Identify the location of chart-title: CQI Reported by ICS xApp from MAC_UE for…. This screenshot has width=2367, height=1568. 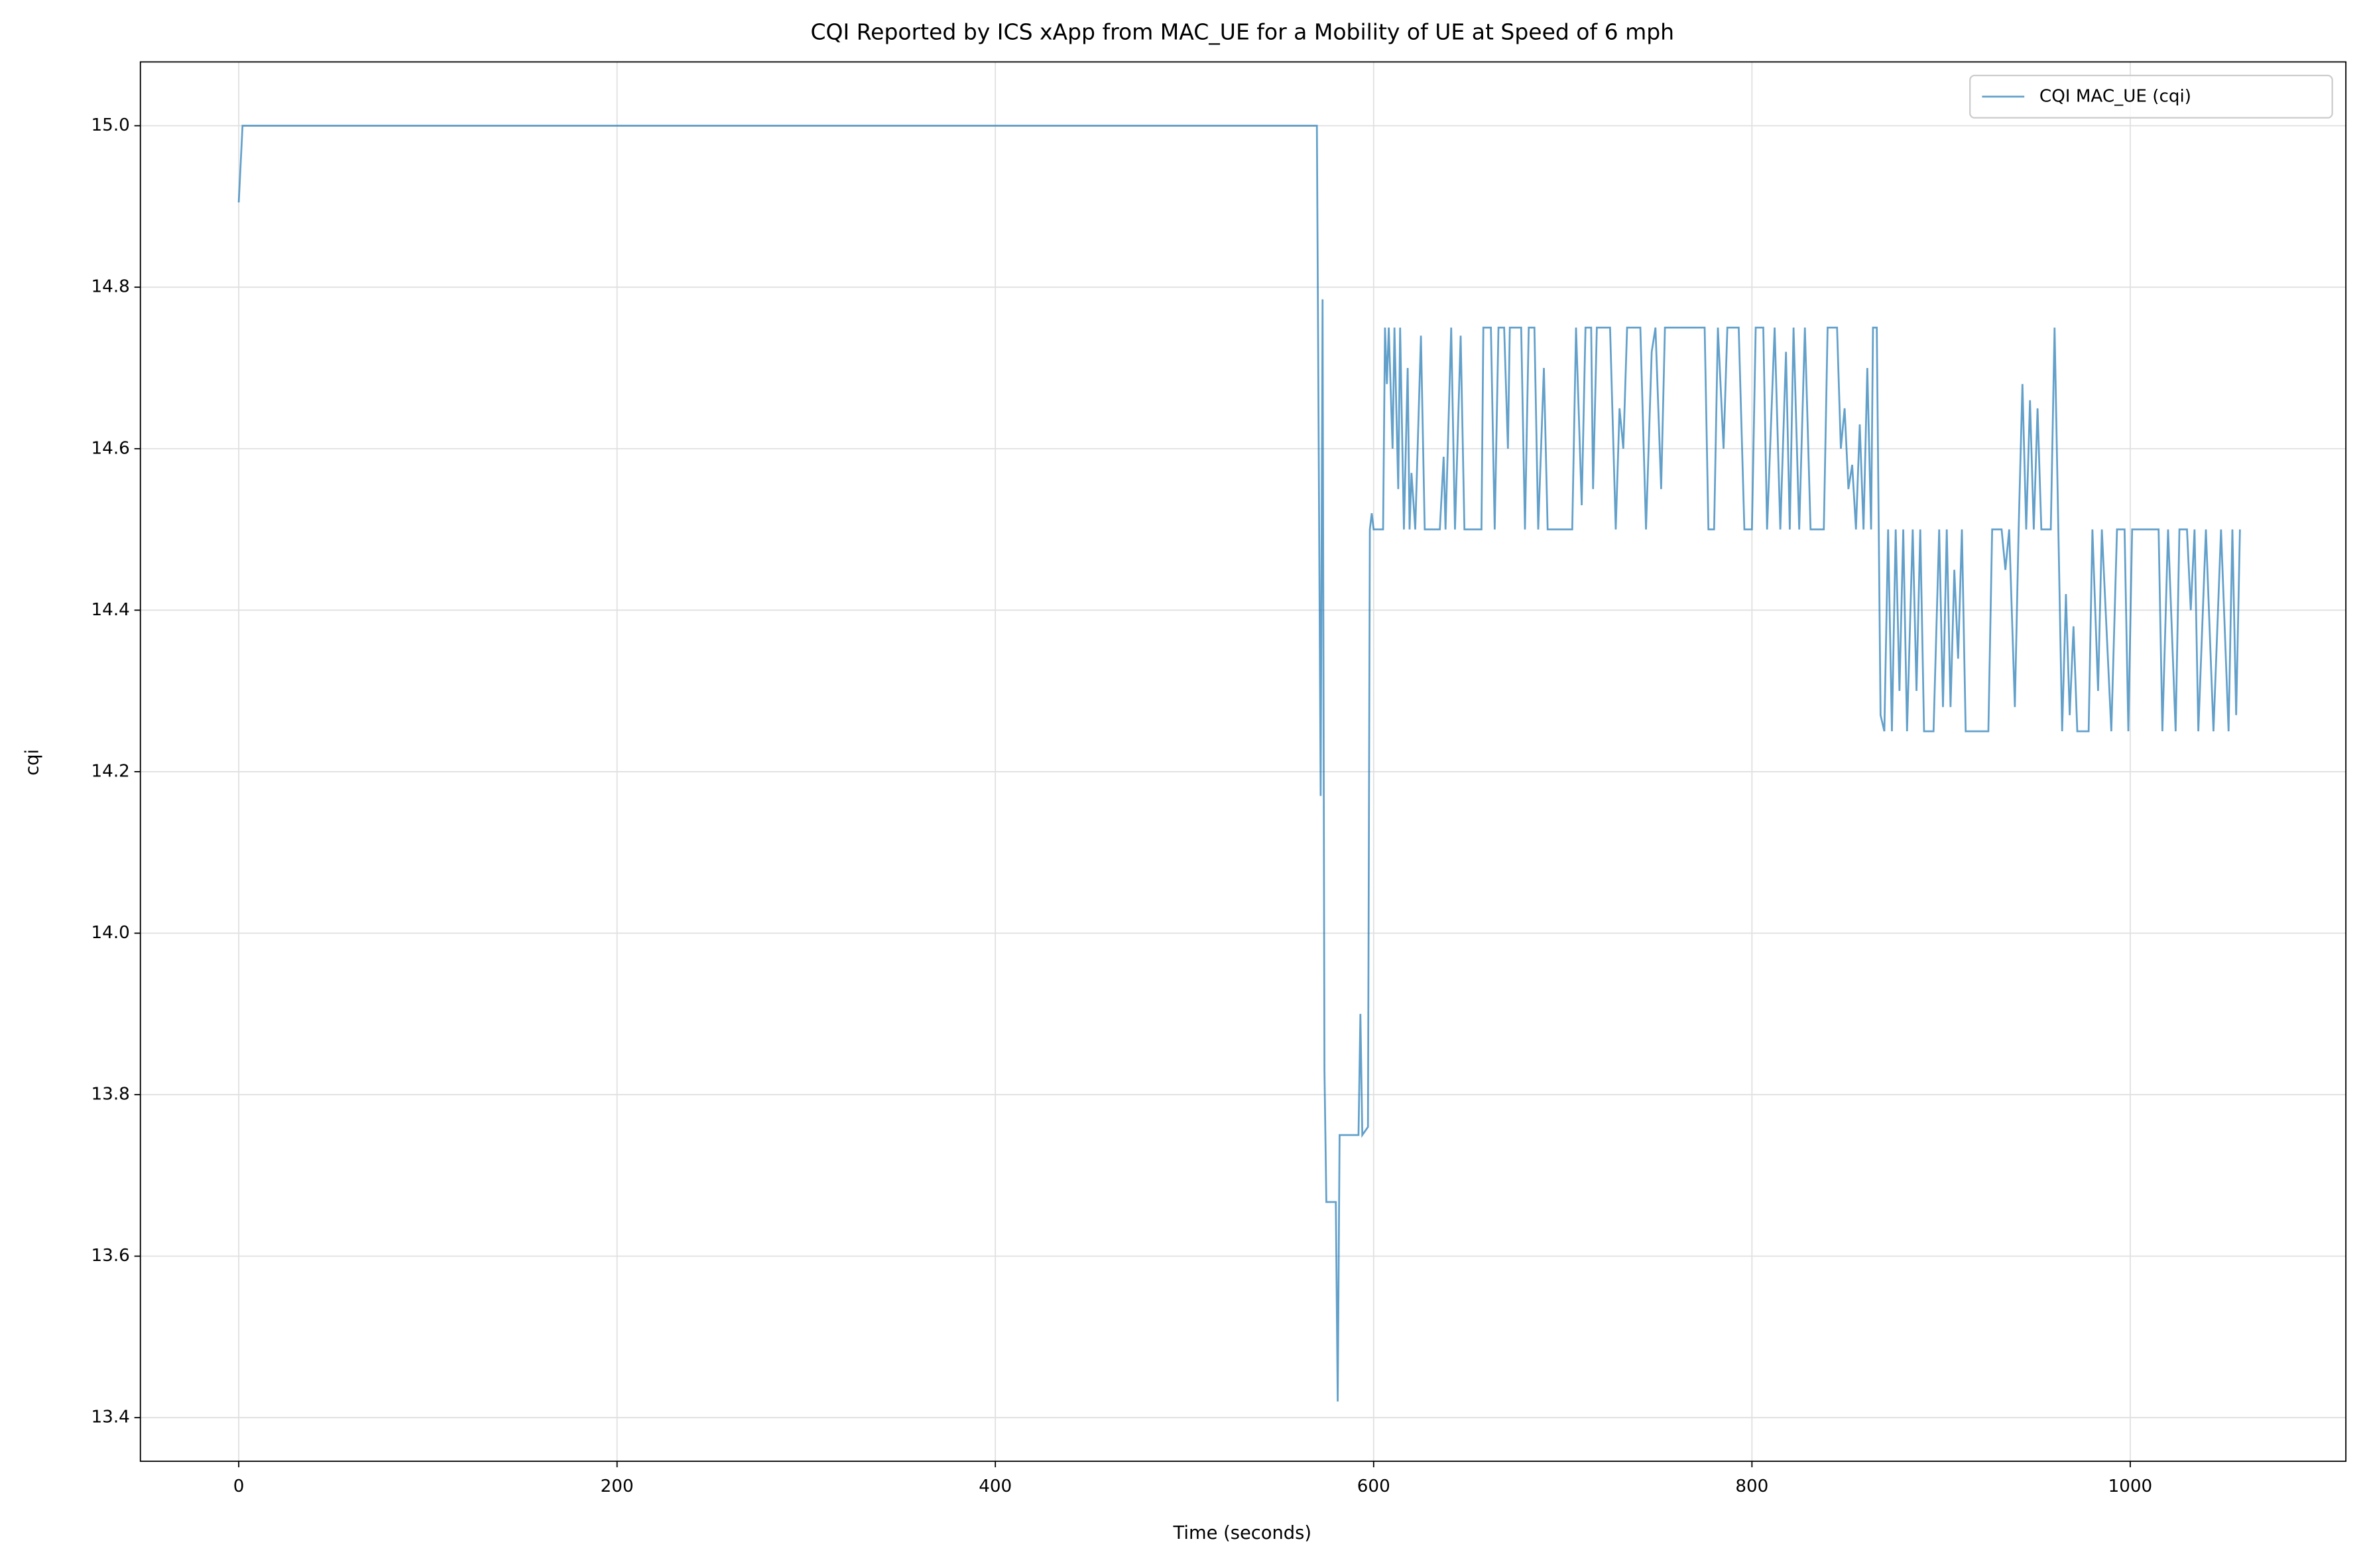
(1242, 32).